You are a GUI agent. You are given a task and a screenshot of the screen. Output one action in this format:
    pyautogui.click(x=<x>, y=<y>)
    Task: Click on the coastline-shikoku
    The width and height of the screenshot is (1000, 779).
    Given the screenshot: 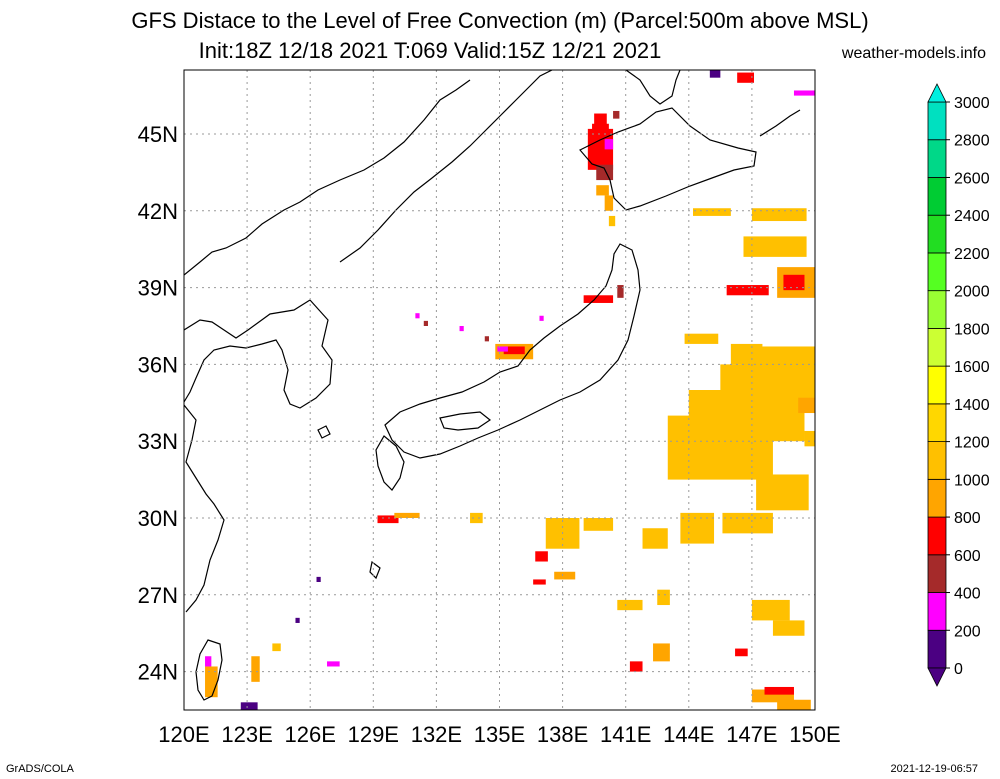 What is the action you would take?
    pyautogui.click(x=465, y=421)
    